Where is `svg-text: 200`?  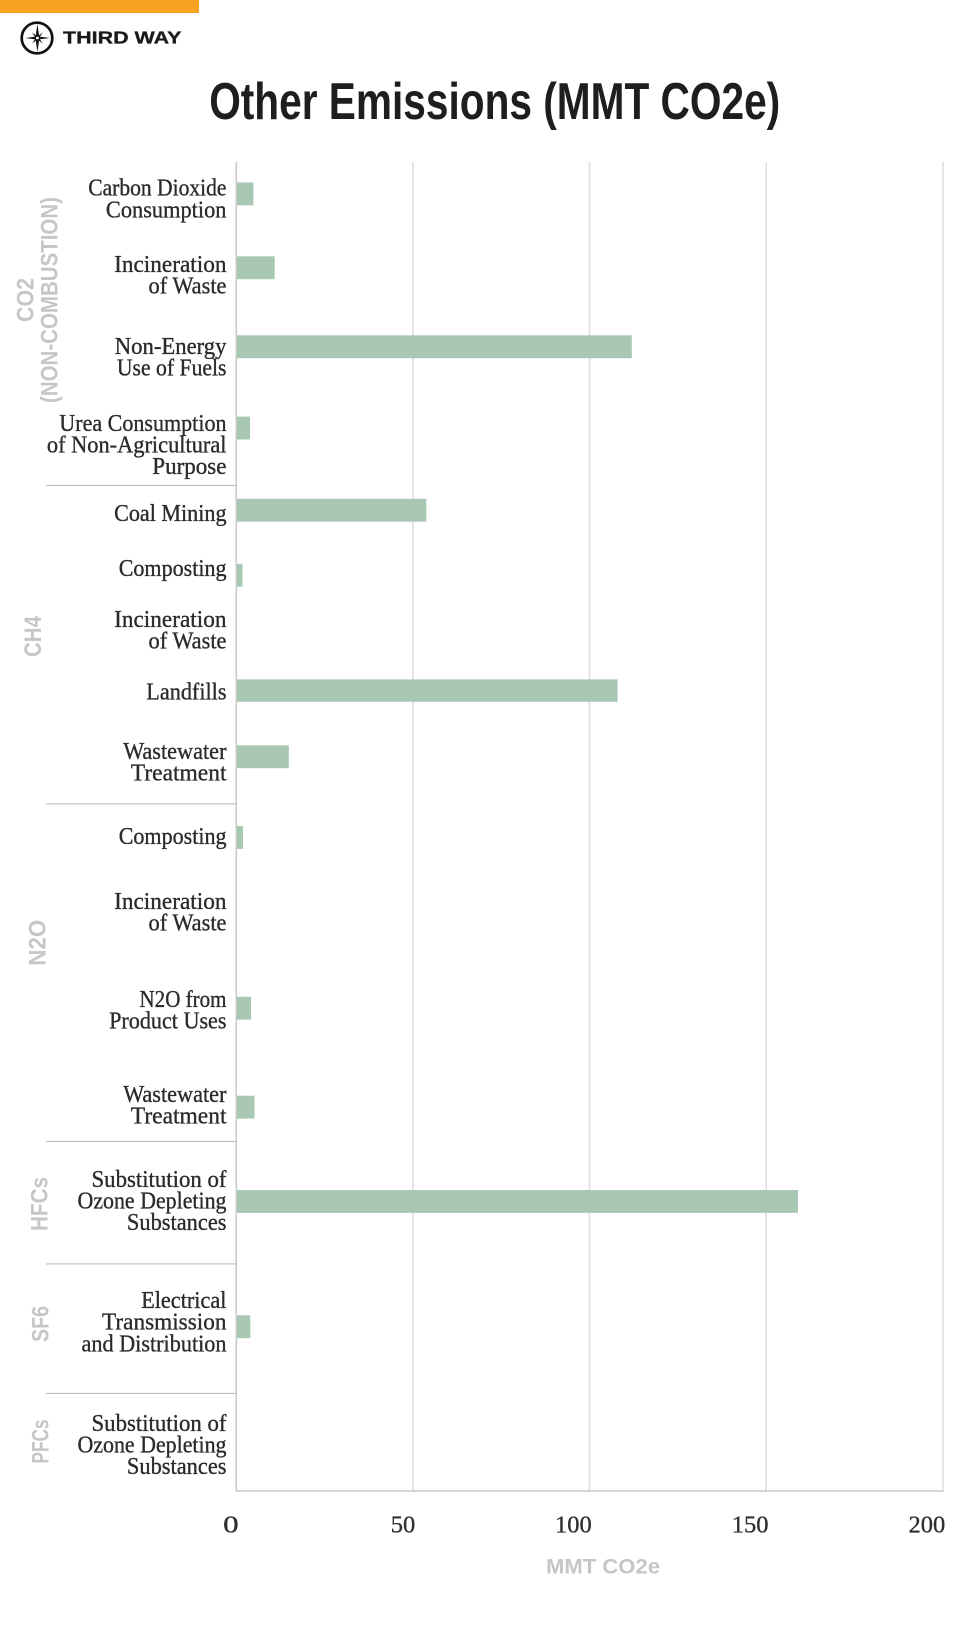
svg-text: 200 is located at coordinates (927, 1524).